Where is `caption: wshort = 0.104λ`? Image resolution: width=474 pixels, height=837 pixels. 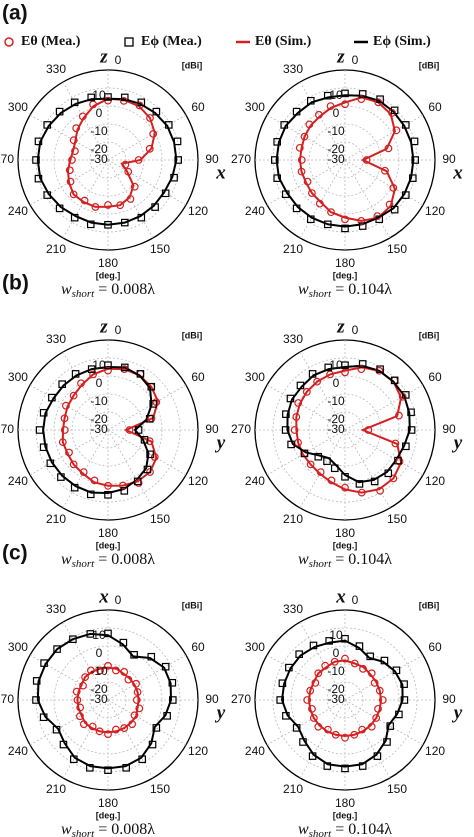
caption: wshort = 0.104λ is located at coordinates (345, 829).